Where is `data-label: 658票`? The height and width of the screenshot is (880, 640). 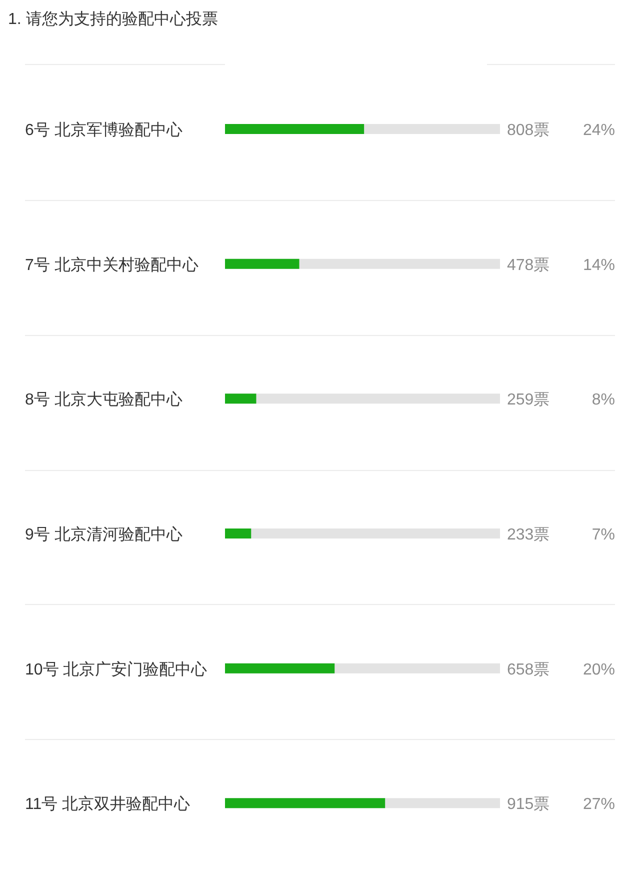
data-label: 658票 is located at coordinates (528, 669).